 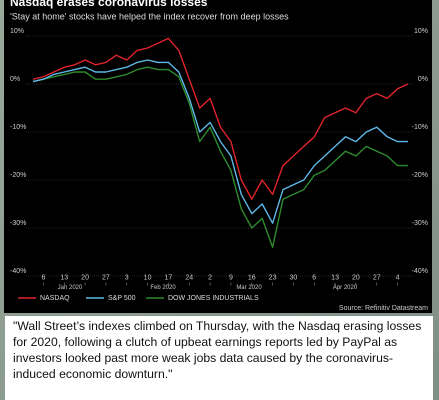 What do you see at coordinates (55, 298) in the screenshot?
I see `legend-label: NASDAQ` at bounding box center [55, 298].